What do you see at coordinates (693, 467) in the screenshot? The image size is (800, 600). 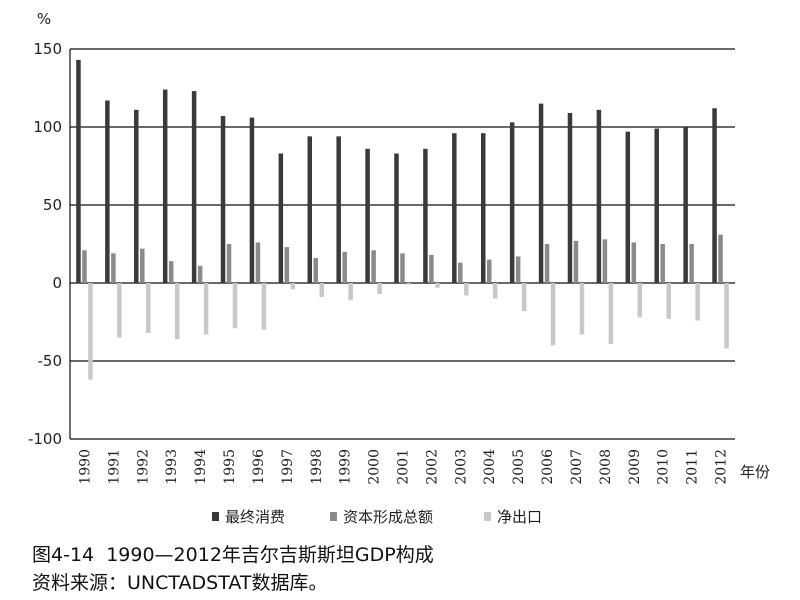 I see `x-tick-label: 2011` at bounding box center [693, 467].